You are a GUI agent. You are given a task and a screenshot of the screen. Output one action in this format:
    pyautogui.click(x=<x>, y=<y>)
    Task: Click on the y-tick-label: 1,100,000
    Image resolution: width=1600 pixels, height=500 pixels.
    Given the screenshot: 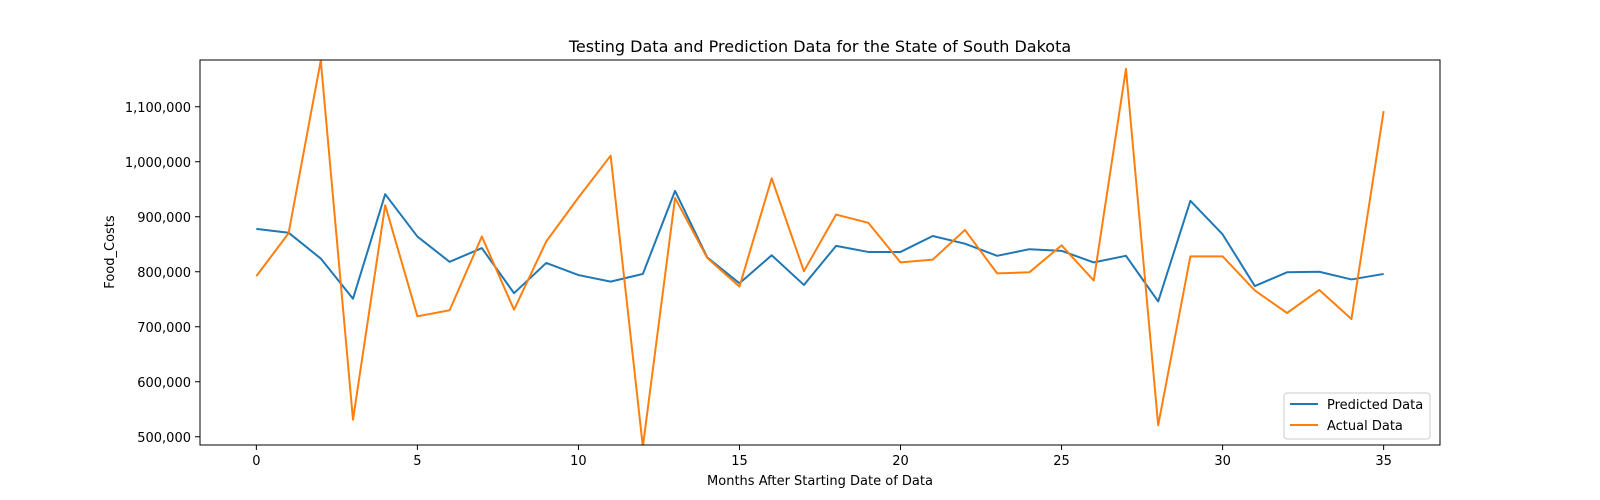 What is the action you would take?
    pyautogui.click(x=158, y=108)
    